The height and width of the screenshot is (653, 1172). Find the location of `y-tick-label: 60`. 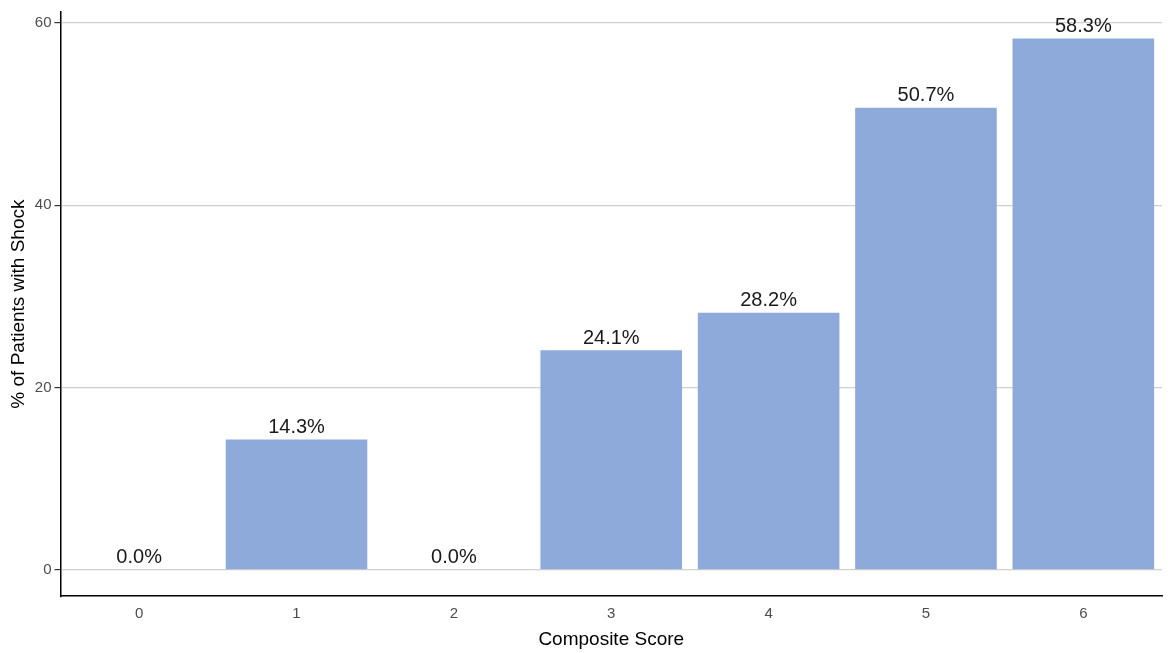

y-tick-label: 60 is located at coordinates (43, 22).